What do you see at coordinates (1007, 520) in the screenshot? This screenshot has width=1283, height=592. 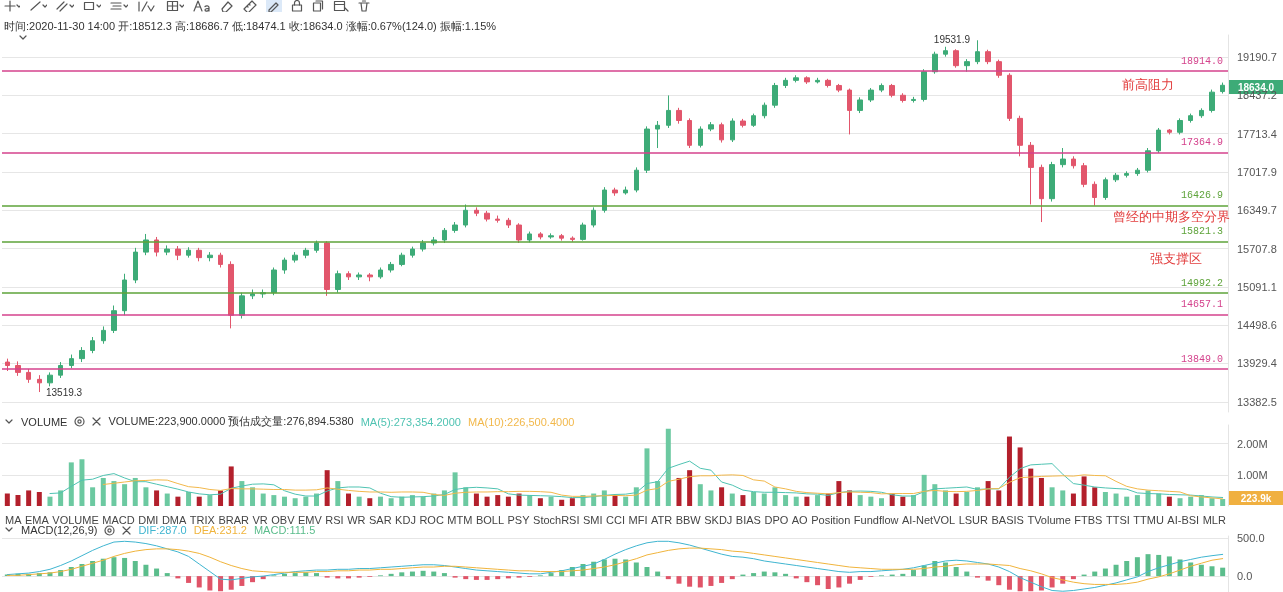 I see `text: BASIS` at bounding box center [1007, 520].